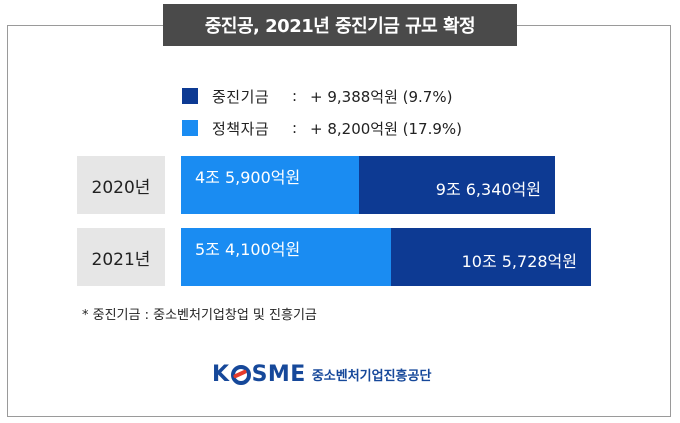 This screenshot has height=423, width=680. I want to click on bar-row-2021: 5조 4,100억원 10조 5,728억원, so click(386, 257).